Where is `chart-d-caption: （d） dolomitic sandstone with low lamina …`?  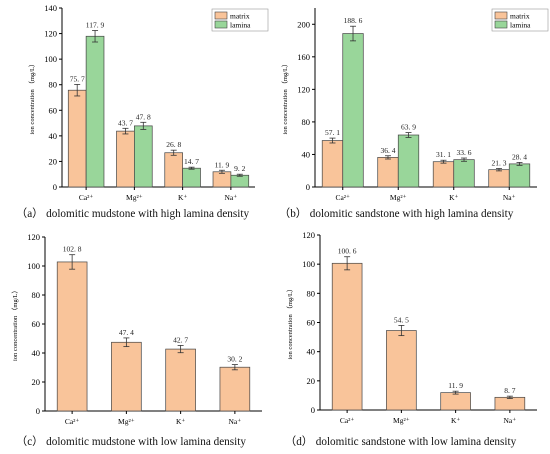
chart-d-caption: （d） dolomitic sandstone with low lamina … is located at coordinates (401, 442).